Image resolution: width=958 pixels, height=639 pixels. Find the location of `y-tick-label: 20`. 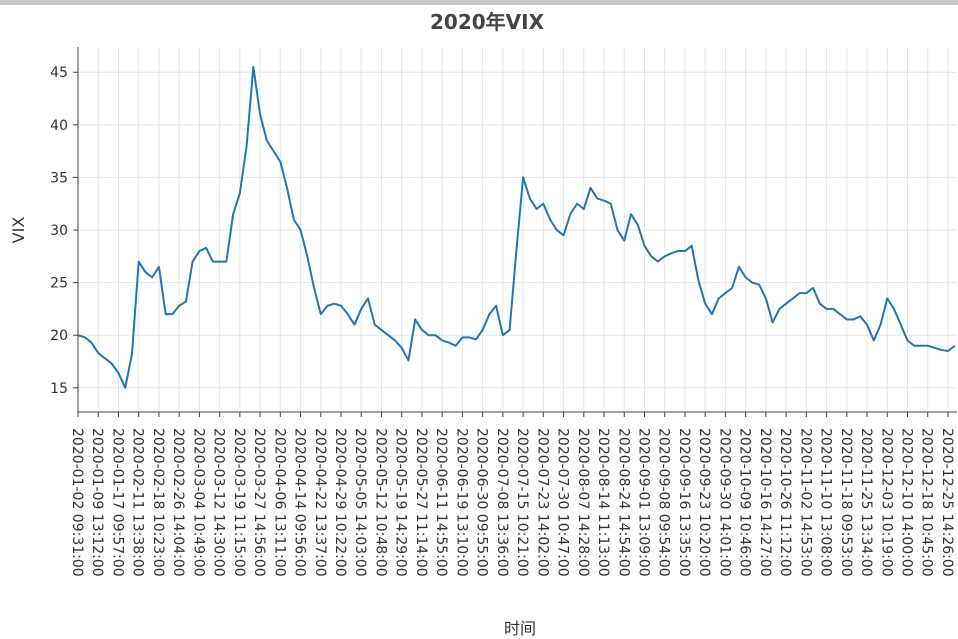

y-tick-label: 20 is located at coordinates (59, 336).